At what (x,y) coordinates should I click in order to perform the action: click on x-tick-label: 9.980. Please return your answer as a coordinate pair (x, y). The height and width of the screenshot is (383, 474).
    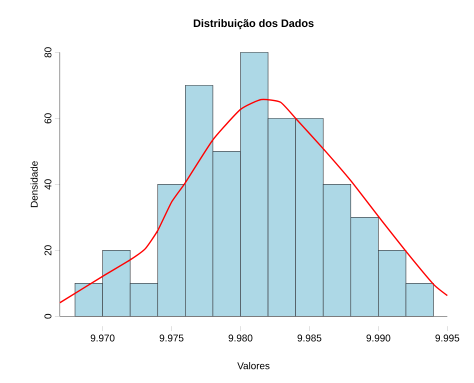
    Looking at the image, I should click on (240, 338).